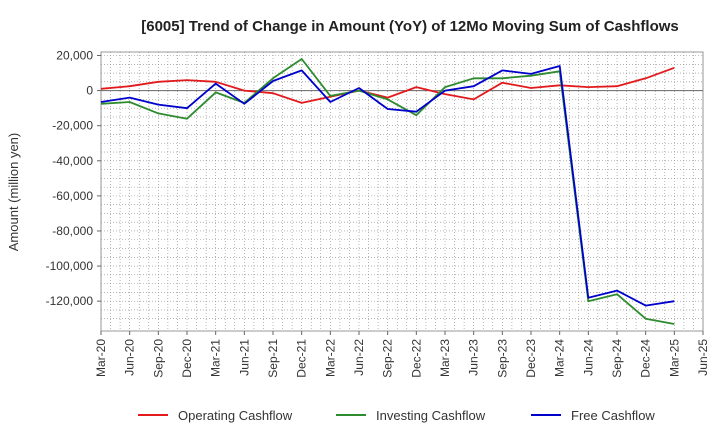 The image size is (720, 440). What do you see at coordinates (445, 358) in the screenshot?
I see `x-tick-label: Mar-23` at bounding box center [445, 358].